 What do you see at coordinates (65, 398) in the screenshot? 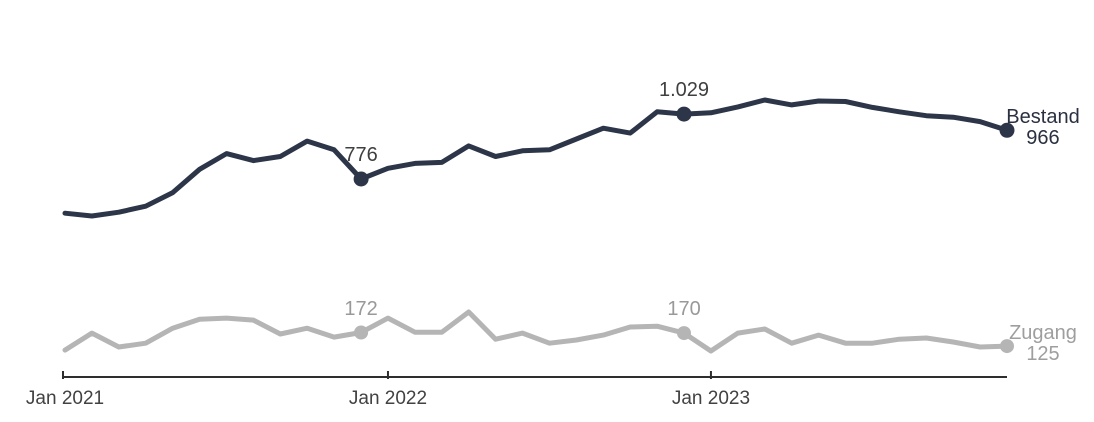
I see `x-axis-tick-label: Jan 2021` at bounding box center [65, 398].